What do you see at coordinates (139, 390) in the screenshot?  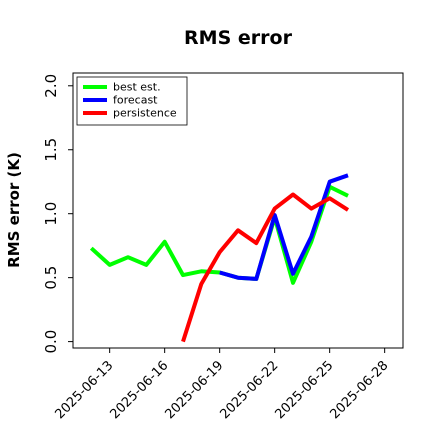 I see `x-tick-label: 2025-06-16` at bounding box center [139, 390].